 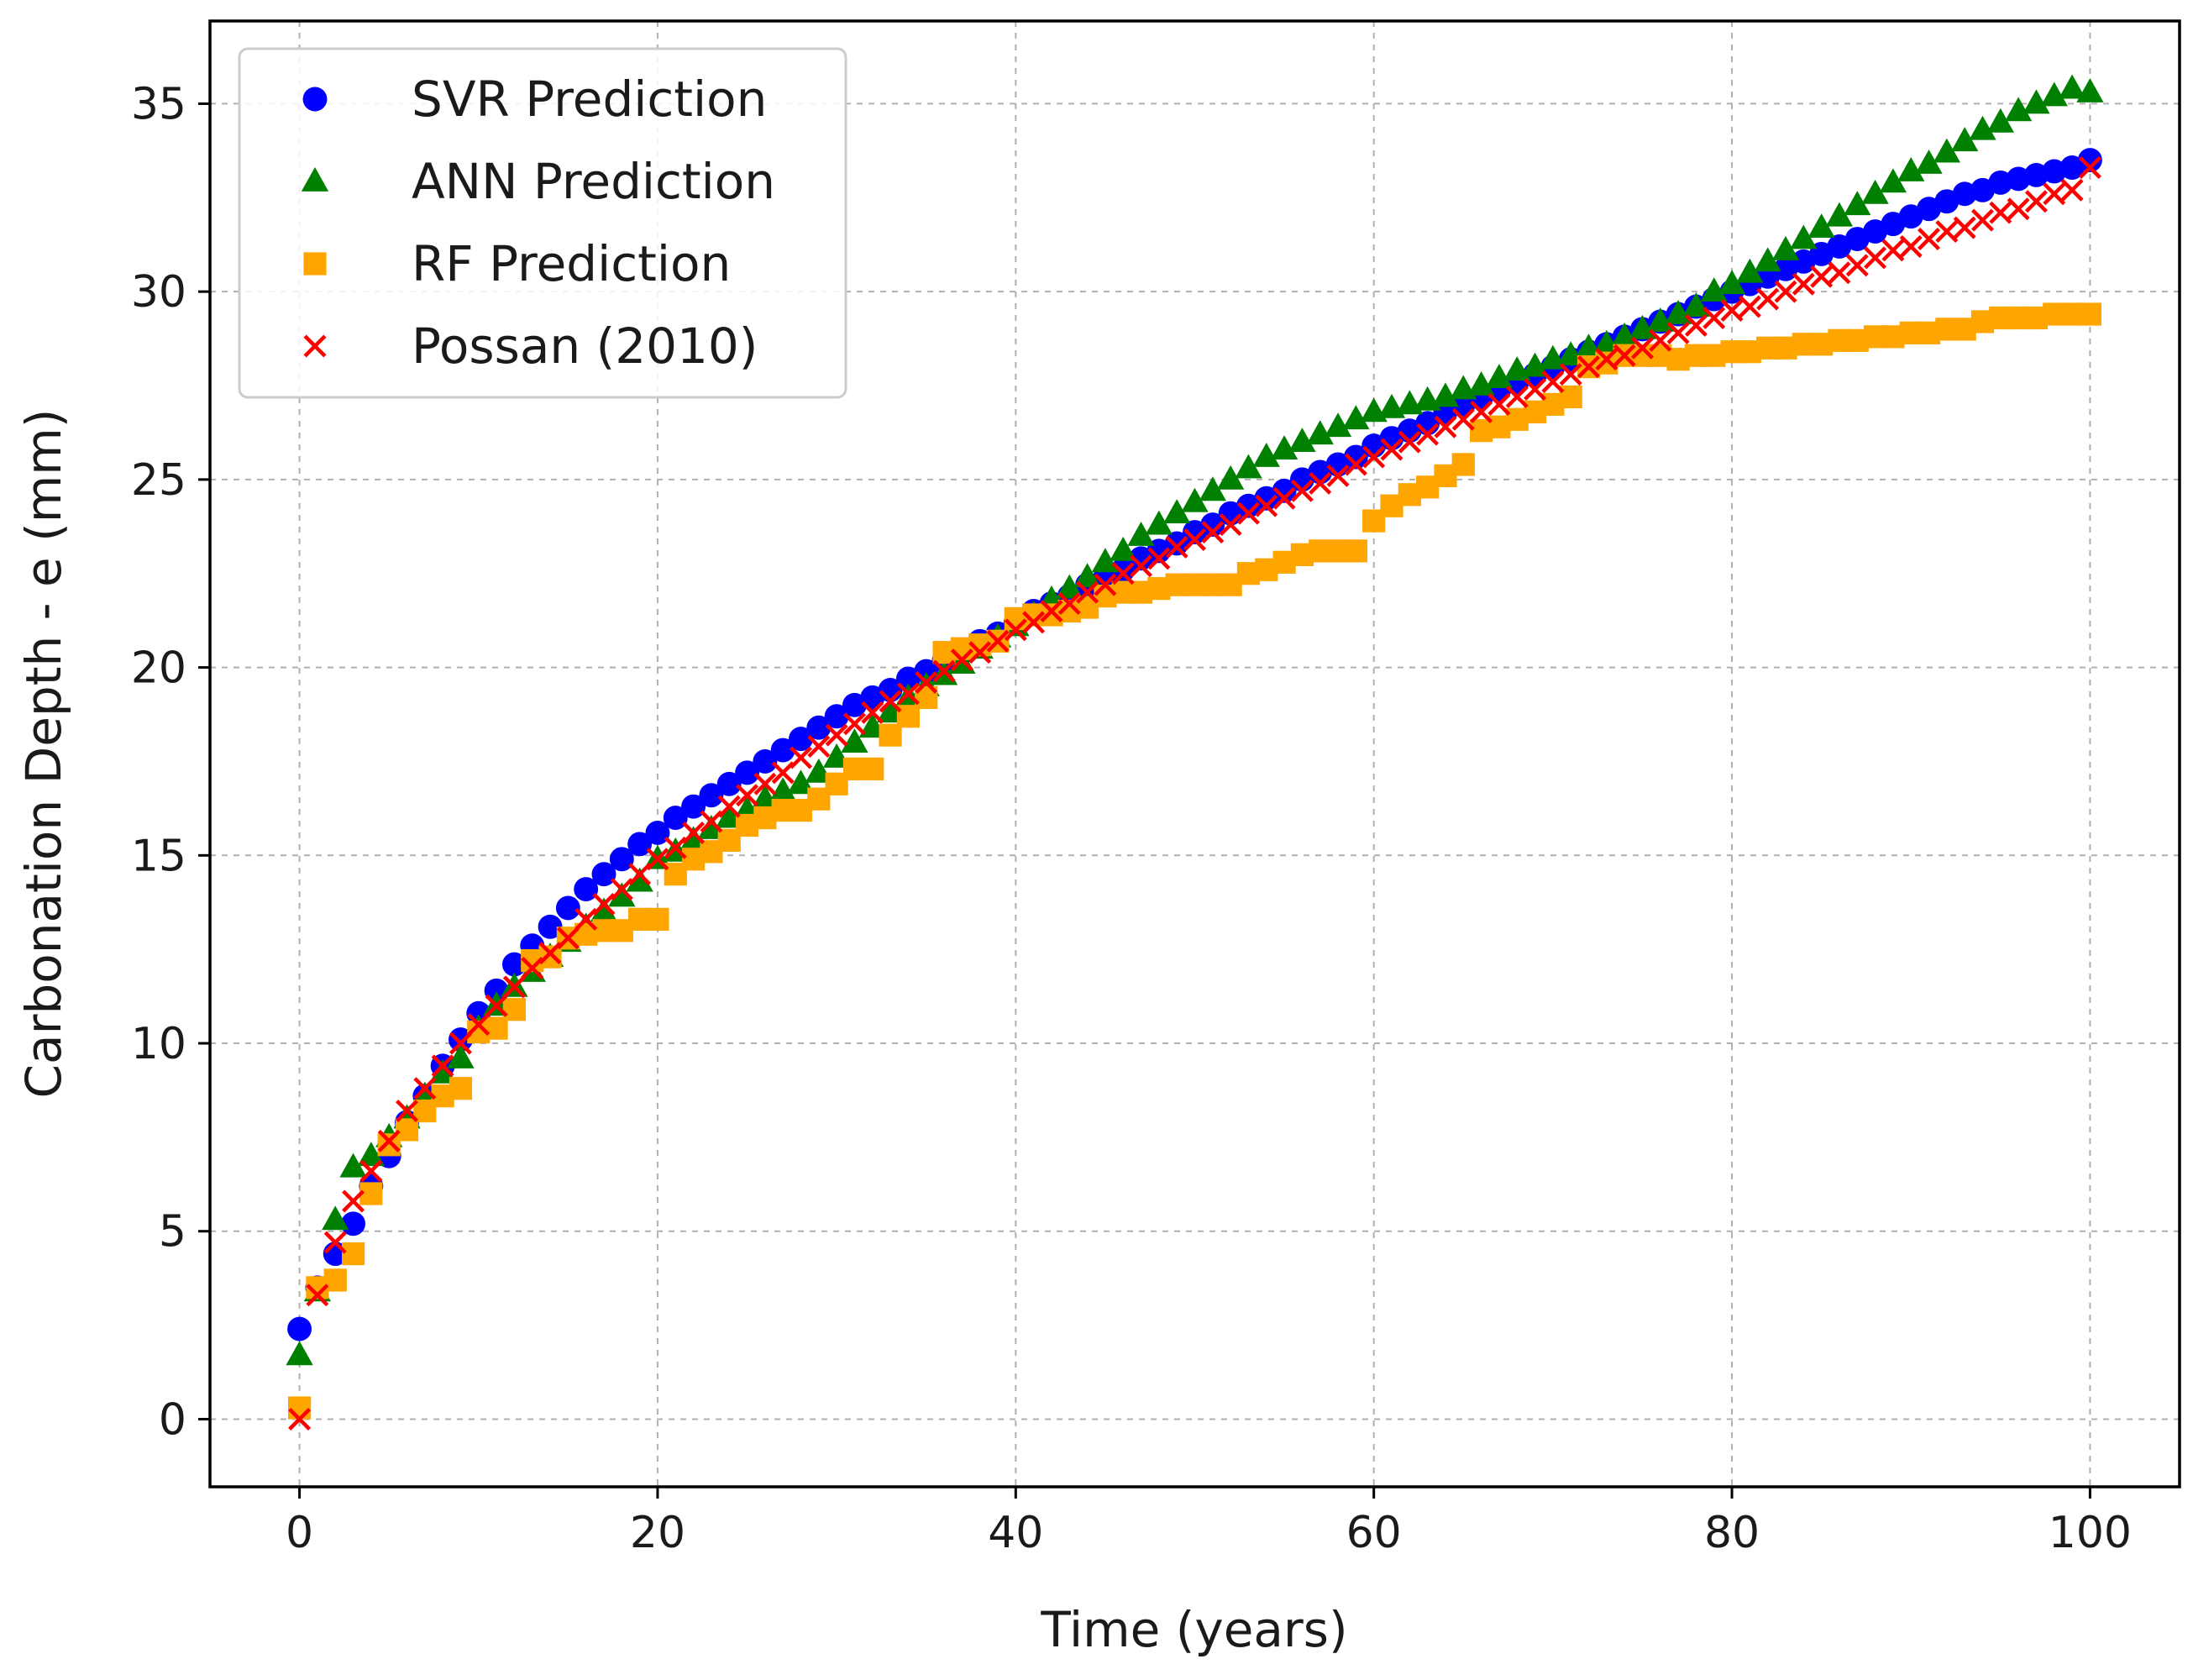 What do you see at coordinates (158, 480) in the screenshot?
I see `y-tick-label: 25` at bounding box center [158, 480].